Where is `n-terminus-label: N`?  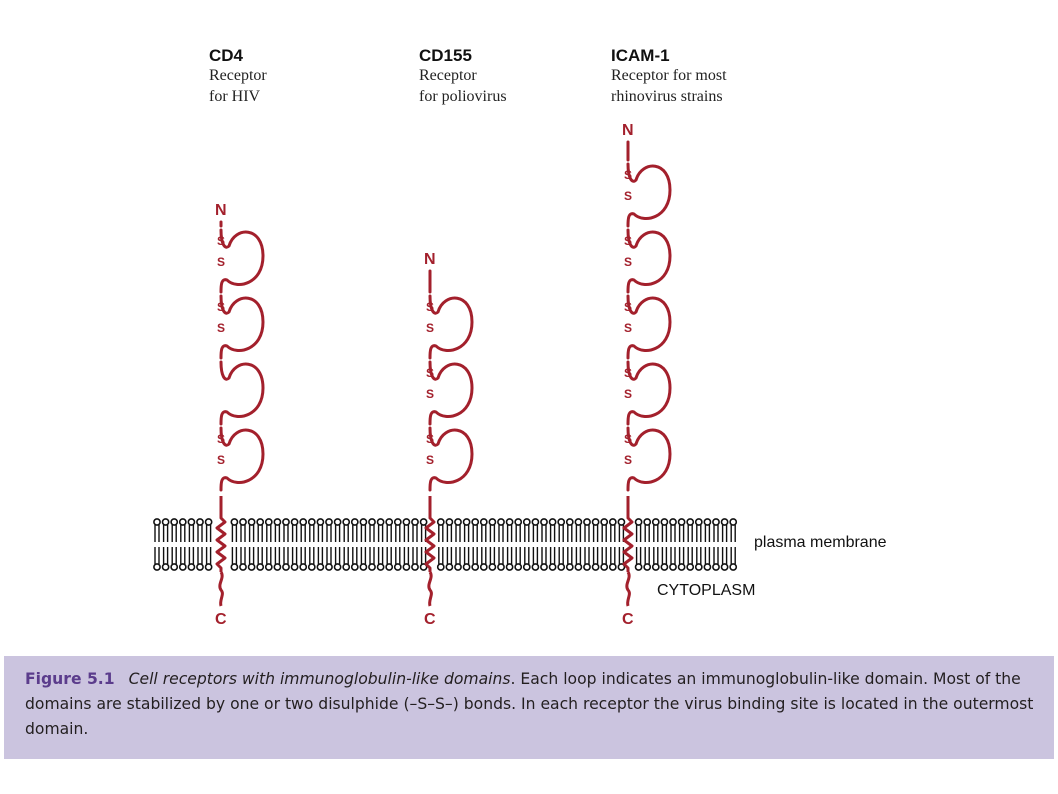 n-terminus-label: N is located at coordinates (628, 130).